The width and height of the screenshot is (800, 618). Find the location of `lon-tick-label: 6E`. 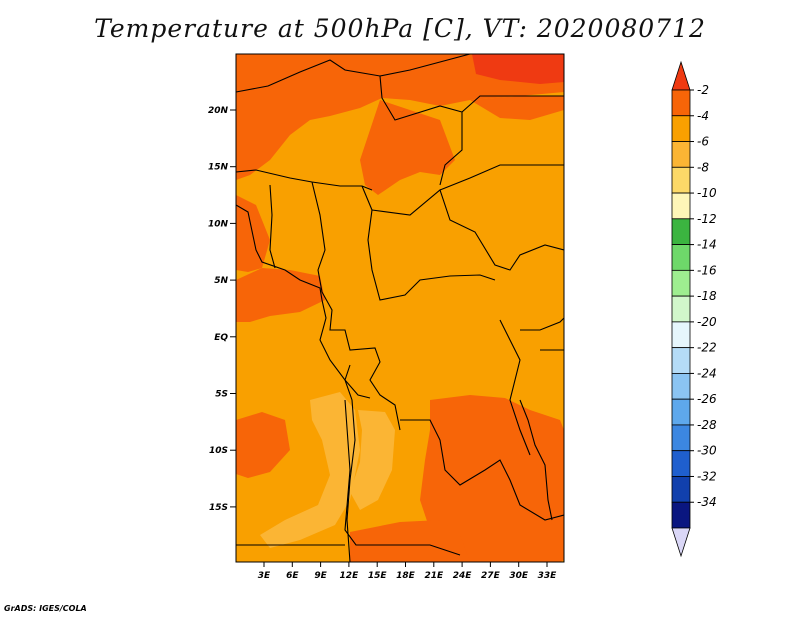

lon-tick-label: 6E is located at coordinates (292, 576).